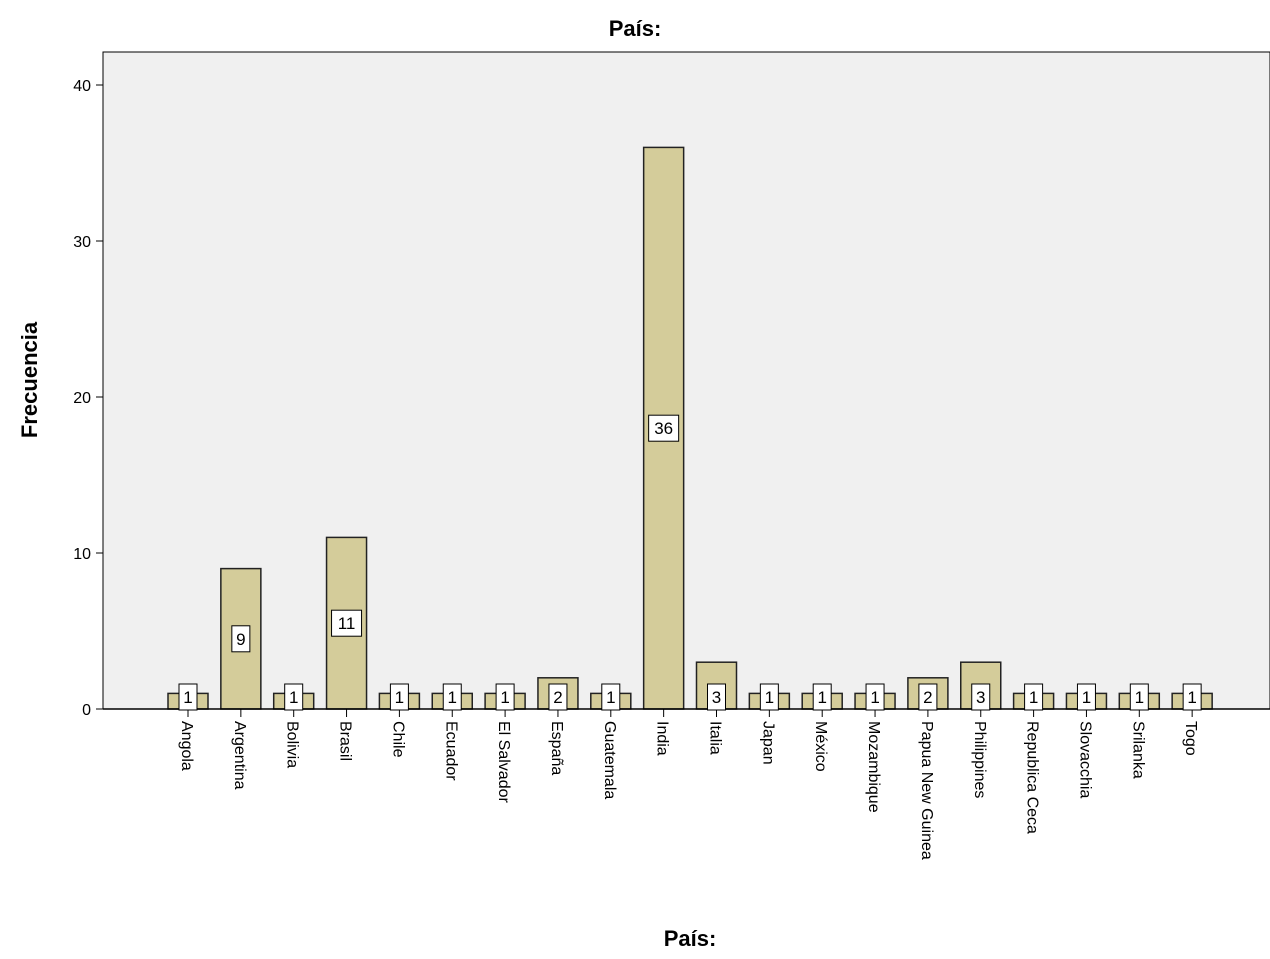 Image resolution: width=1270 pixels, height=959 pixels. What do you see at coordinates (1032, 777) in the screenshot?
I see `x-tick-label: Republica Ceca` at bounding box center [1032, 777].